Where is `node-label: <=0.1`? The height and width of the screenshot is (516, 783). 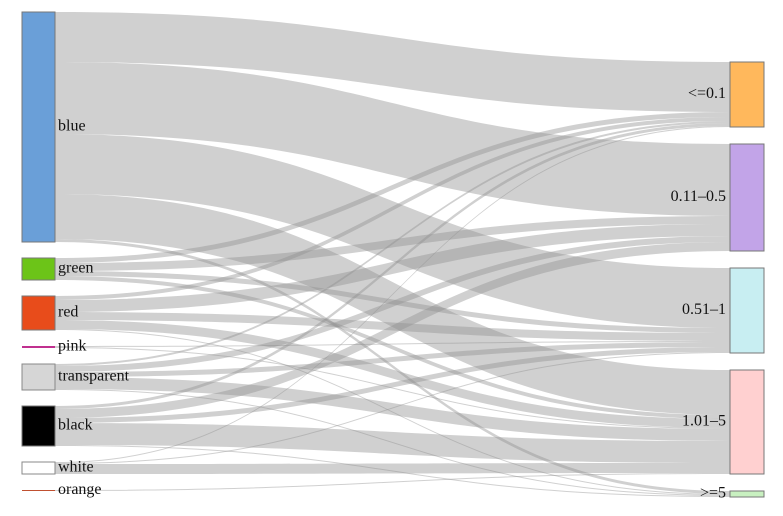
node-label: <=0.1 is located at coordinates (707, 93).